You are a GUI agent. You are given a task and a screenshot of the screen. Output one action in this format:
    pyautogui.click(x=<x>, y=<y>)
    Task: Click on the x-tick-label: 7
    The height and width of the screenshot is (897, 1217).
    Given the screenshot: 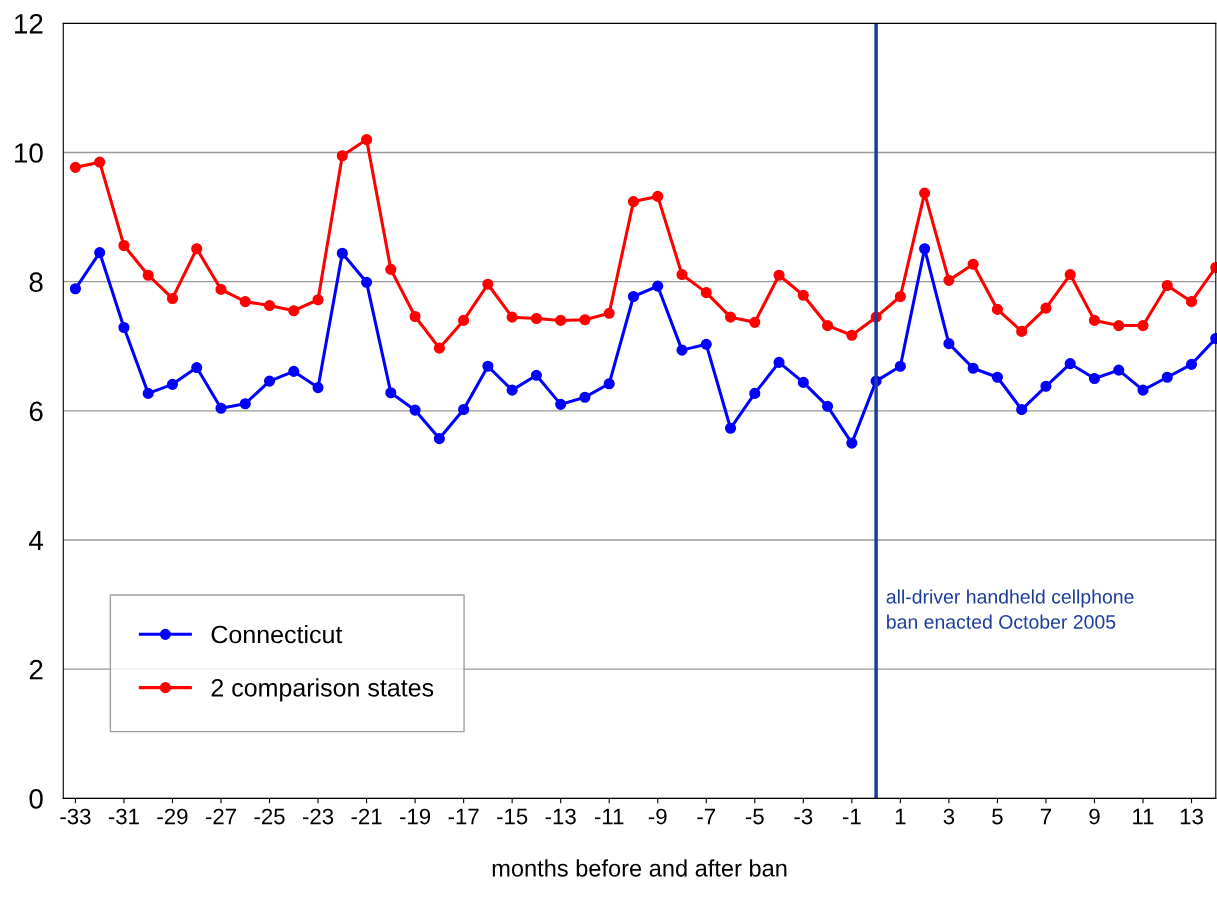 What is the action you would take?
    pyautogui.click(x=1046, y=816)
    